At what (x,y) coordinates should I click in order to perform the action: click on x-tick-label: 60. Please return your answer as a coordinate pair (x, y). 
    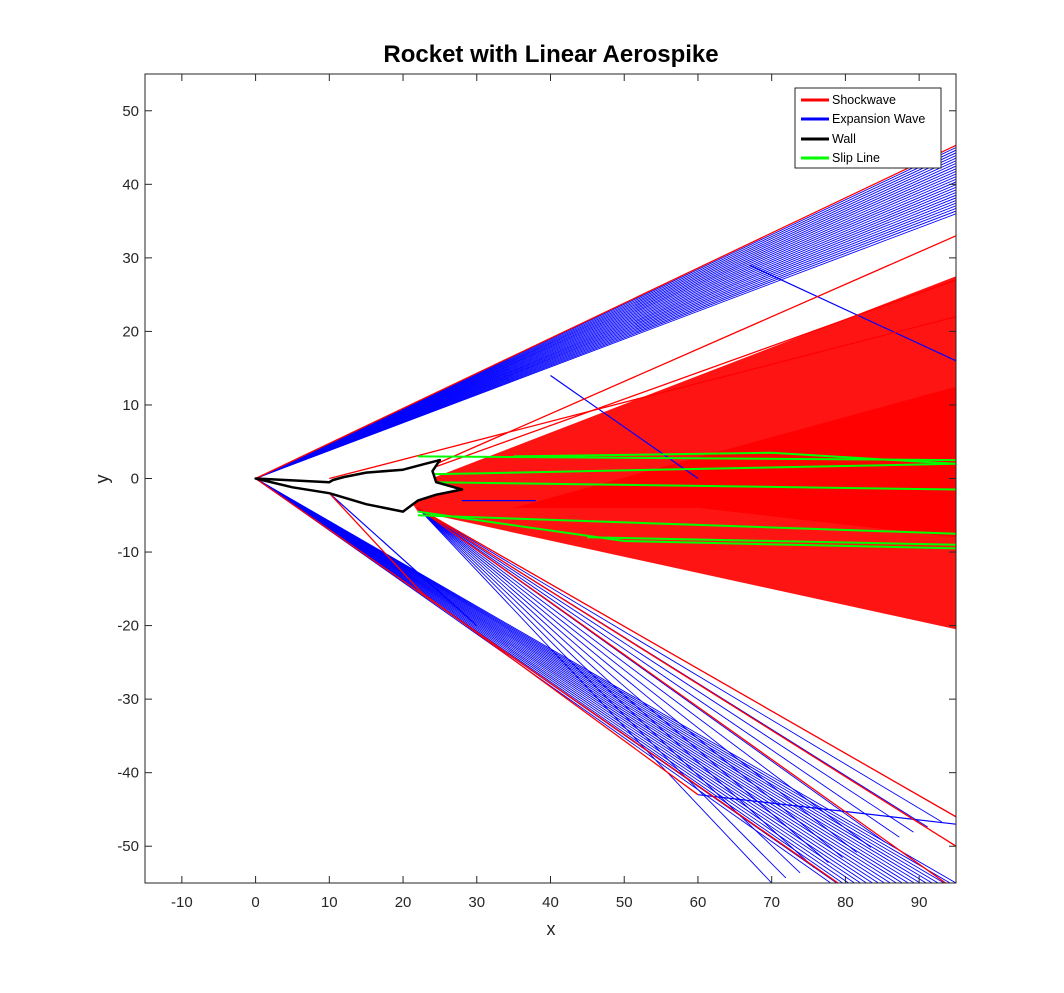
    Looking at the image, I should click on (698, 902).